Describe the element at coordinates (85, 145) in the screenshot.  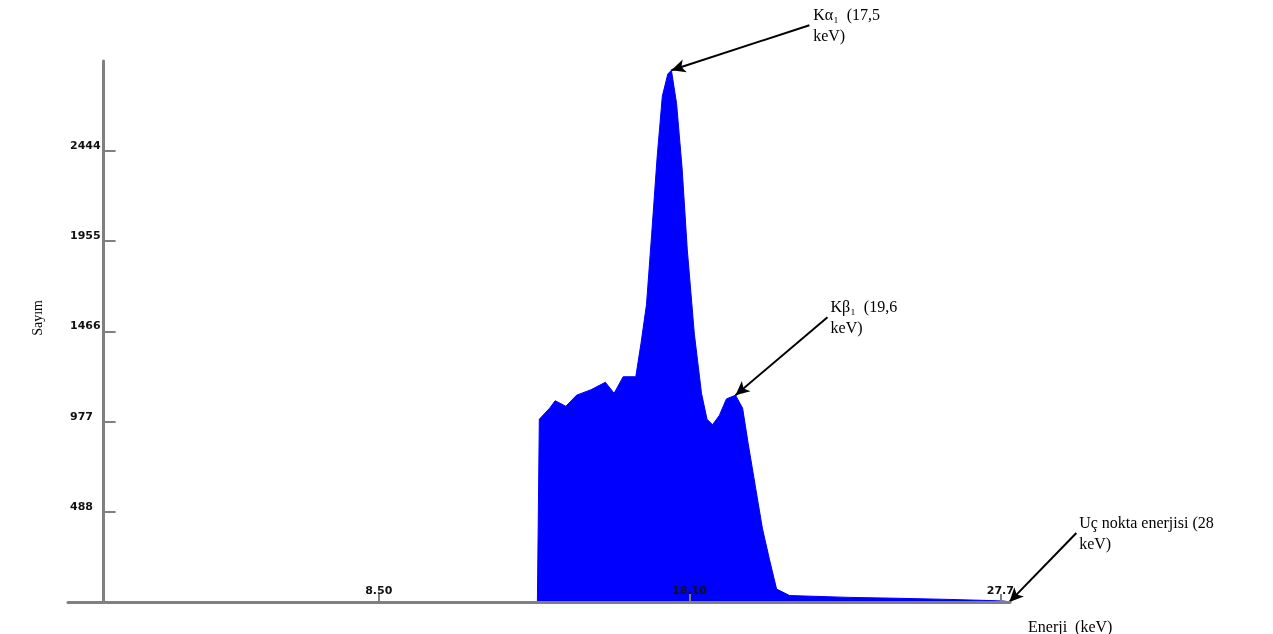
I see `y-tick-label: 2444` at that location.